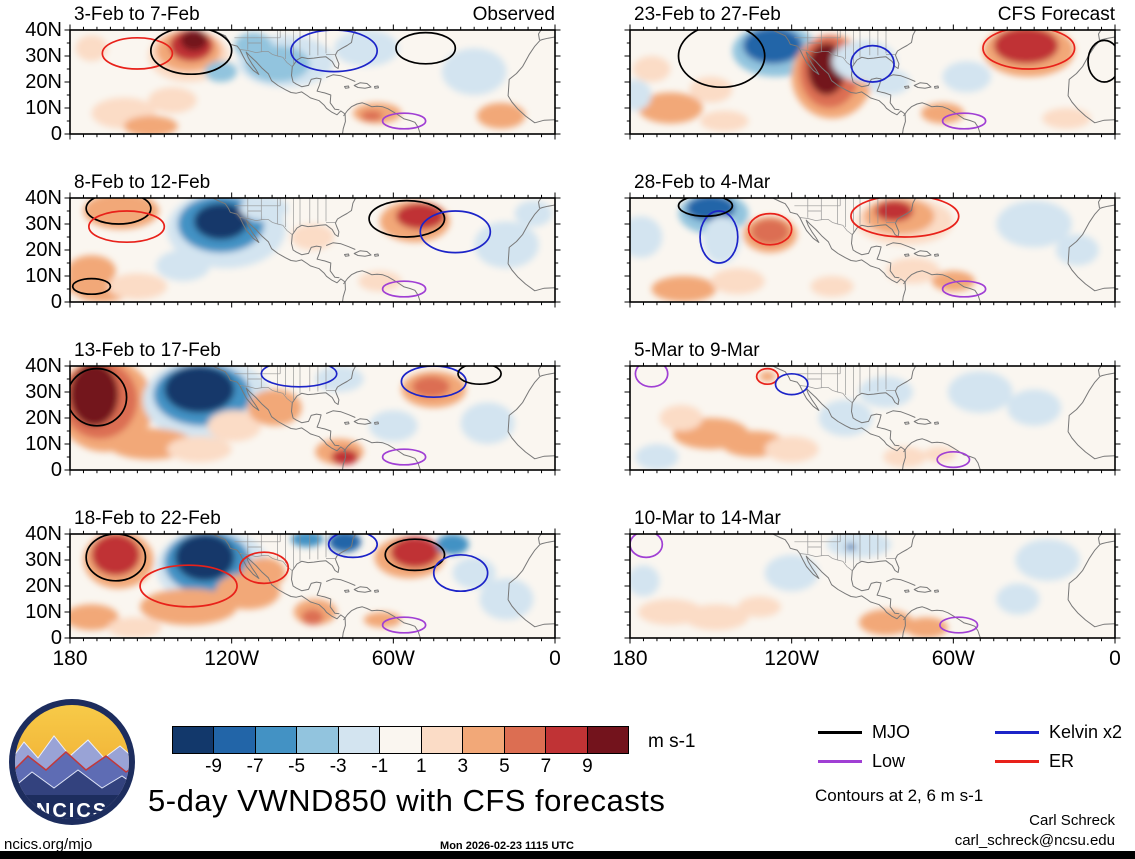 The image size is (1135, 859). Describe the element at coordinates (507, 846) in the screenshot. I see `timestamp: Mon 2026-02-23 1115 UTC` at that location.